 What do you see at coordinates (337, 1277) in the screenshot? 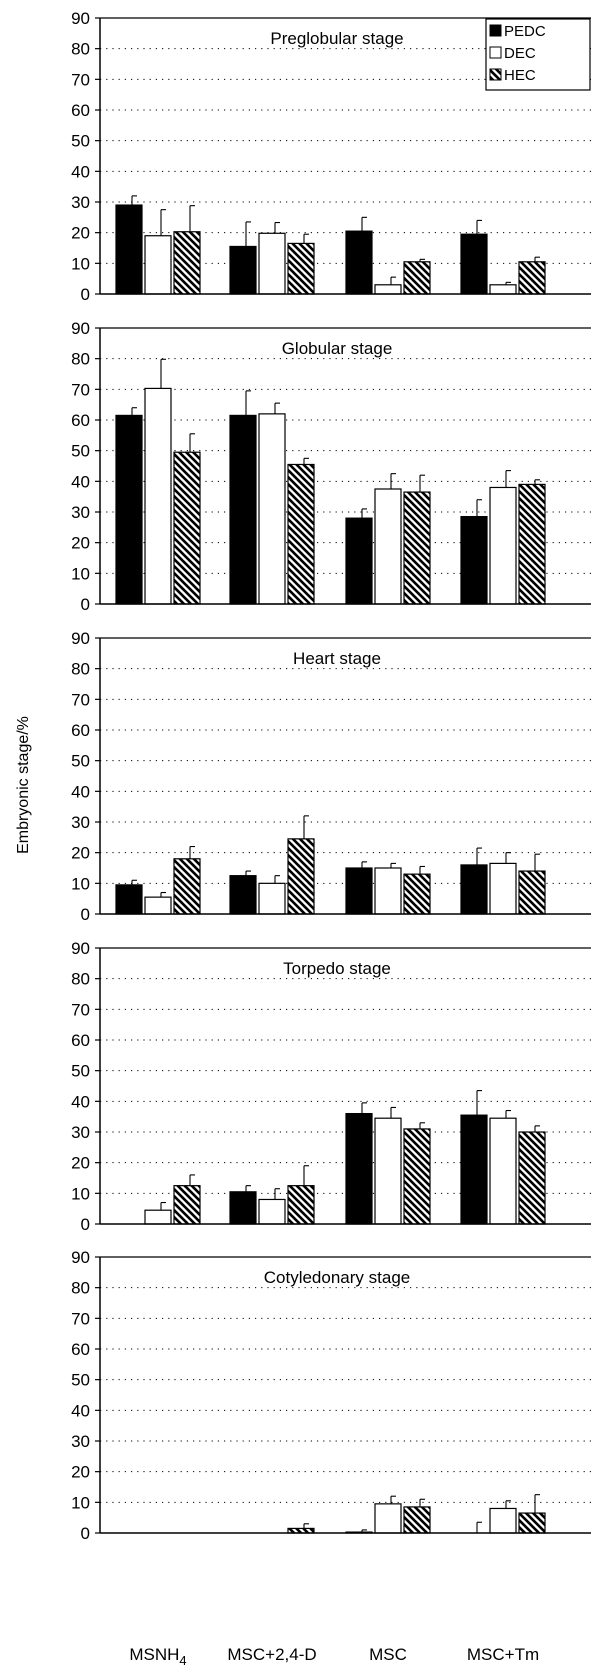
I see `panel-title: Cotyledonary stage` at bounding box center [337, 1277].